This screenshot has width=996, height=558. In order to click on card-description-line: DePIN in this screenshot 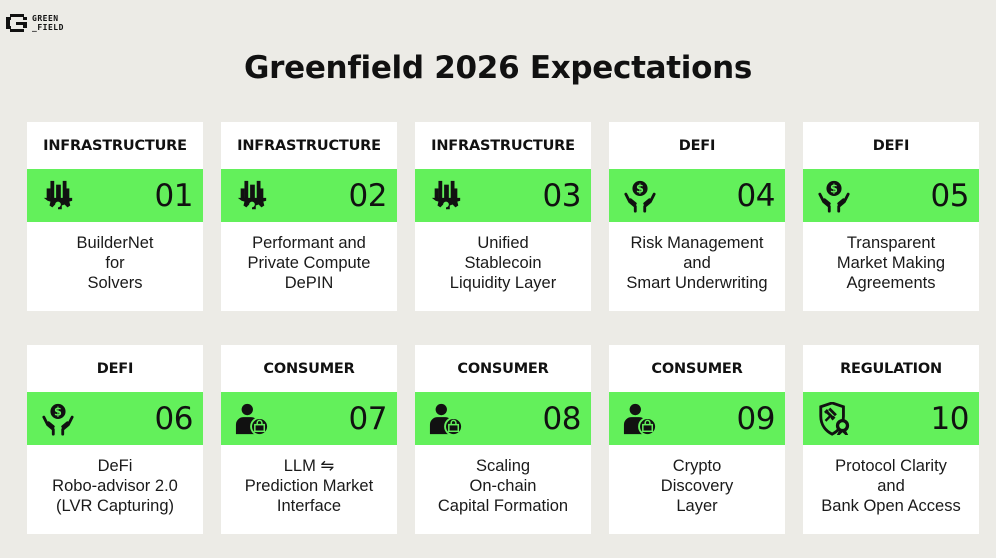, I will do `click(309, 282)`.